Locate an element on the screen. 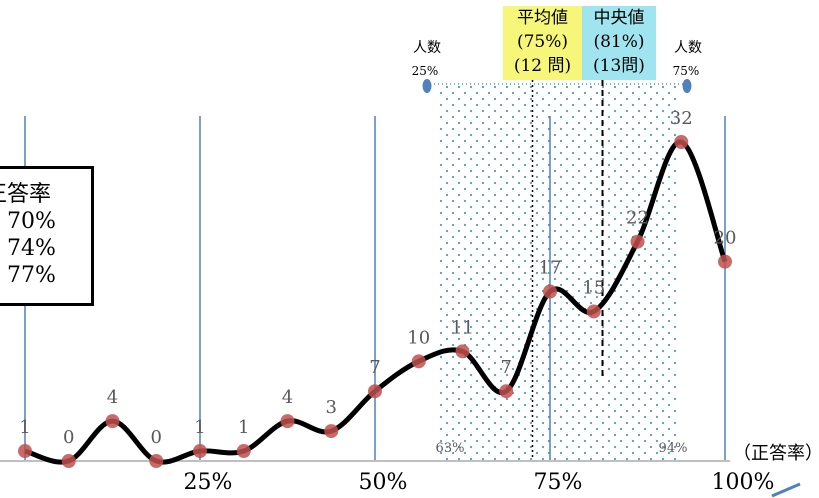 The width and height of the screenshot is (819, 498). data-label: 17 is located at coordinates (550, 268).